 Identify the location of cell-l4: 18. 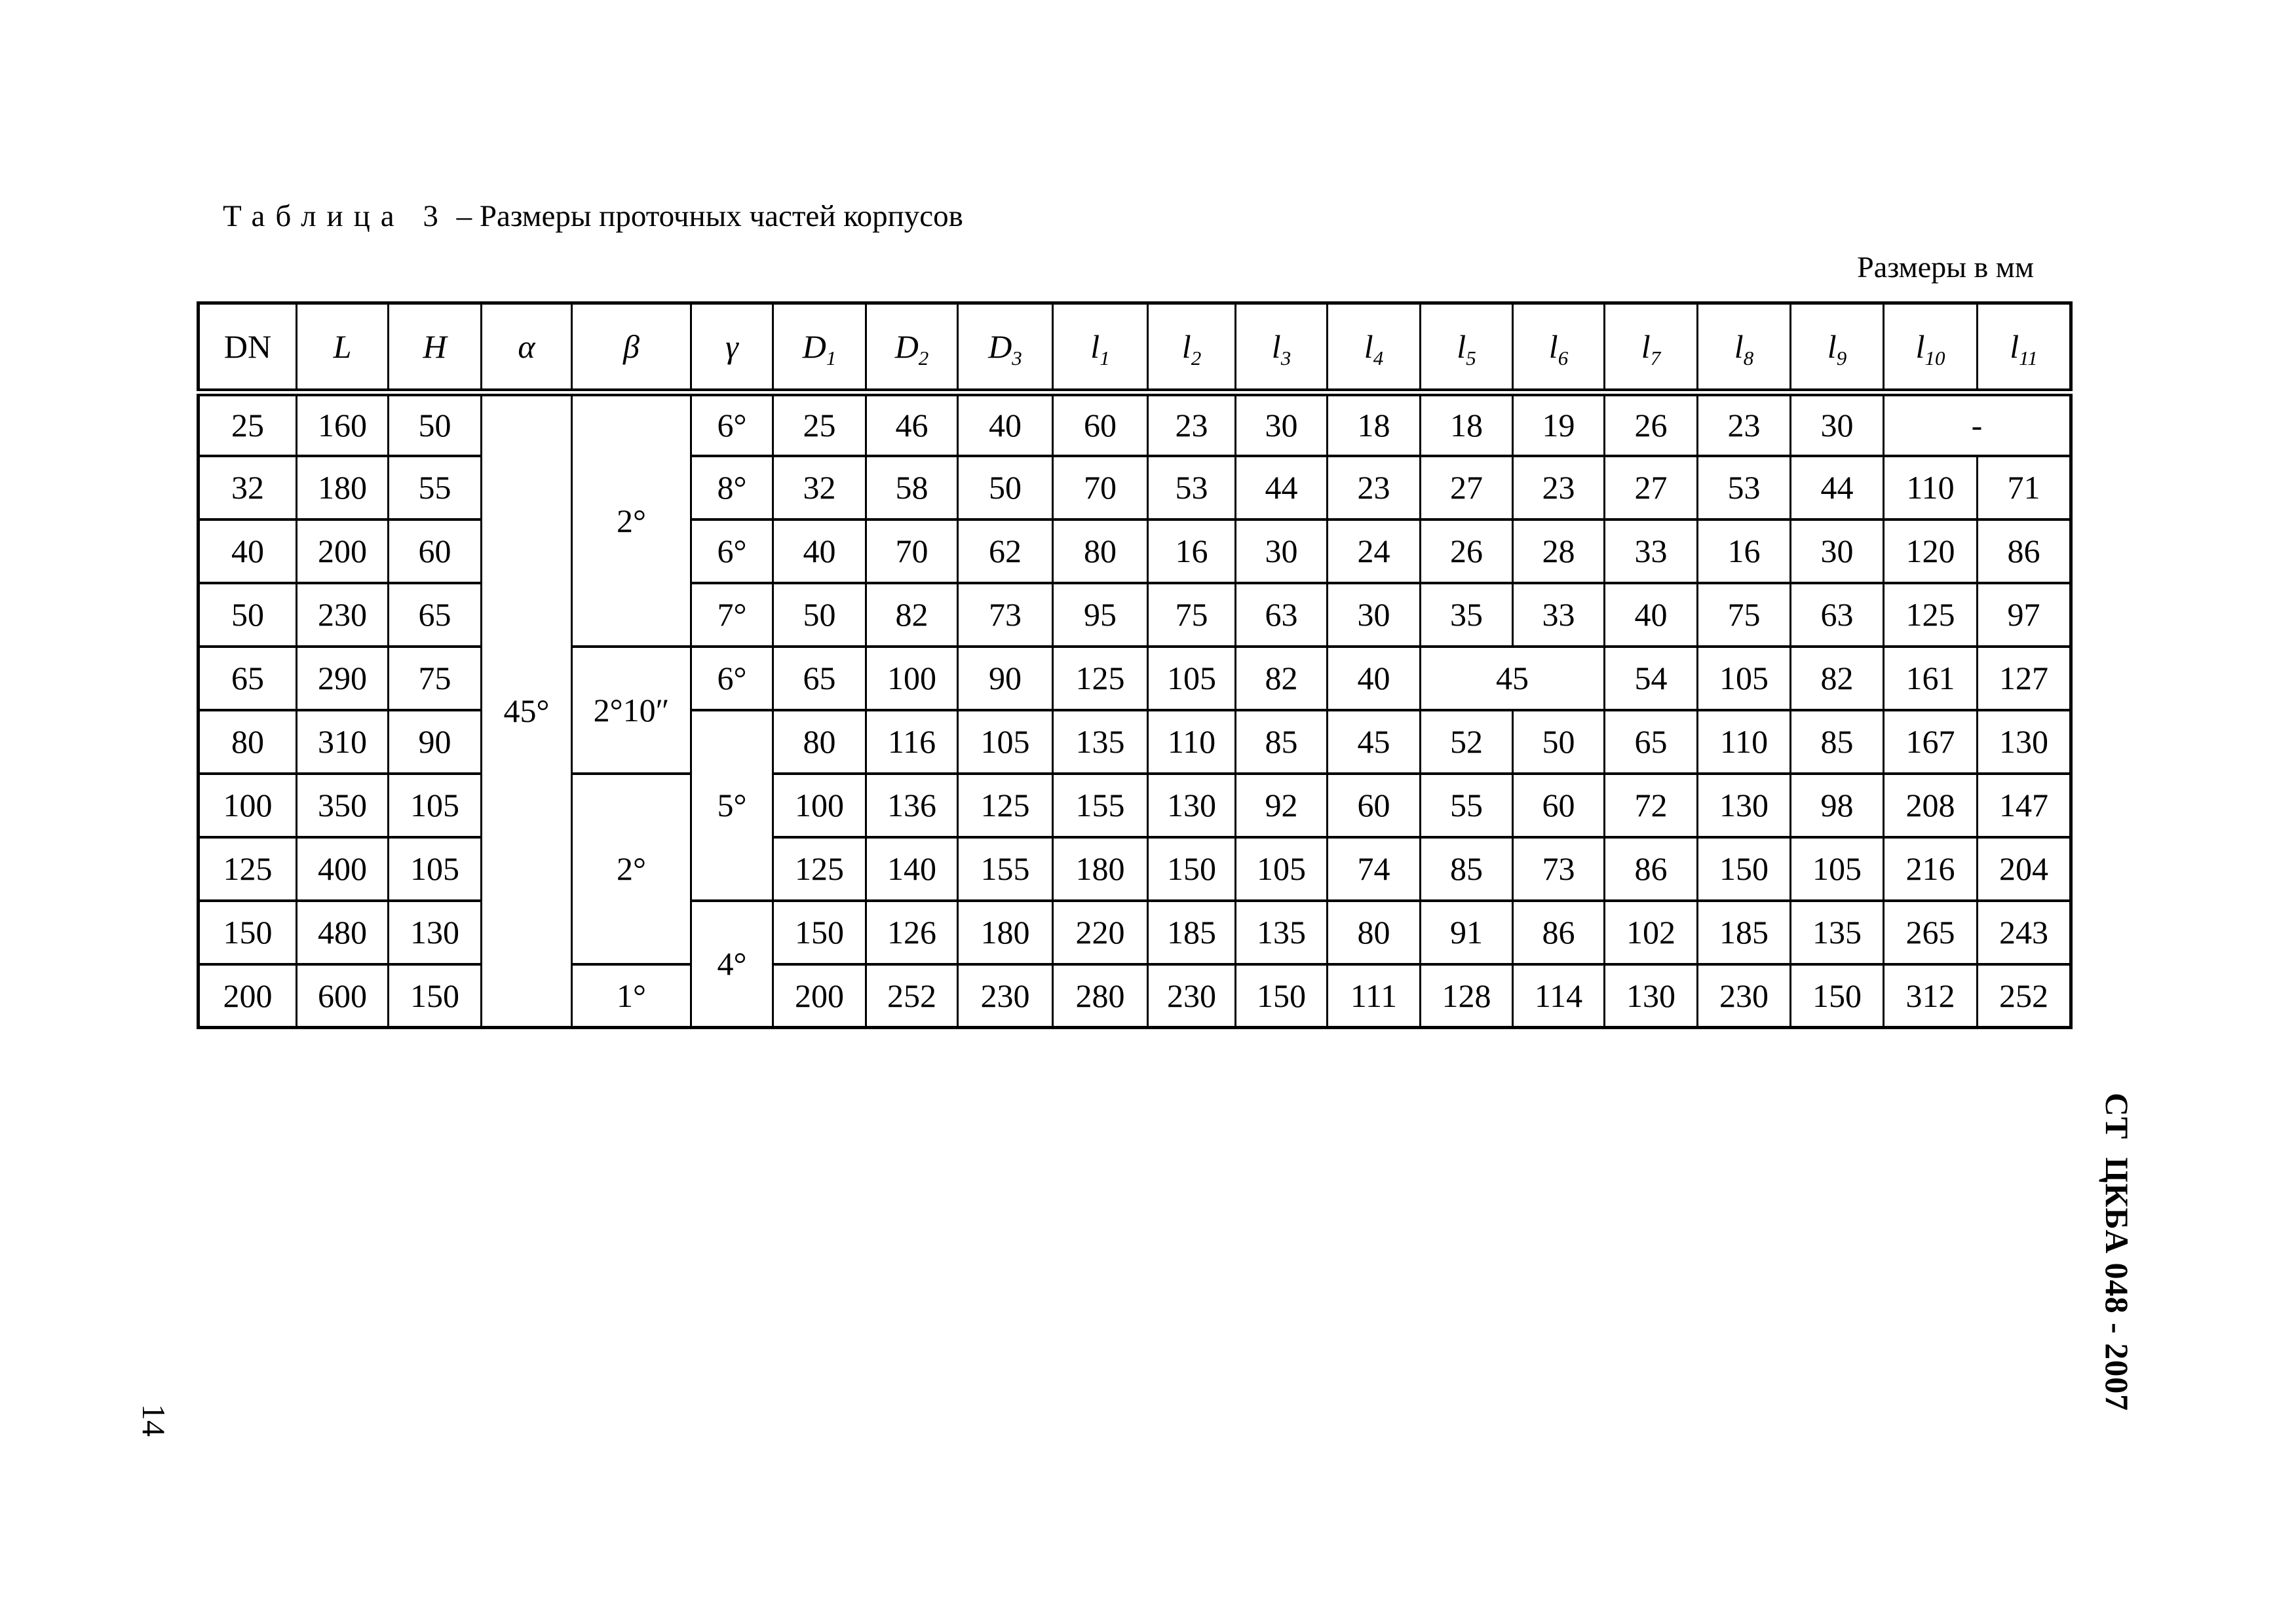
(1373, 423).